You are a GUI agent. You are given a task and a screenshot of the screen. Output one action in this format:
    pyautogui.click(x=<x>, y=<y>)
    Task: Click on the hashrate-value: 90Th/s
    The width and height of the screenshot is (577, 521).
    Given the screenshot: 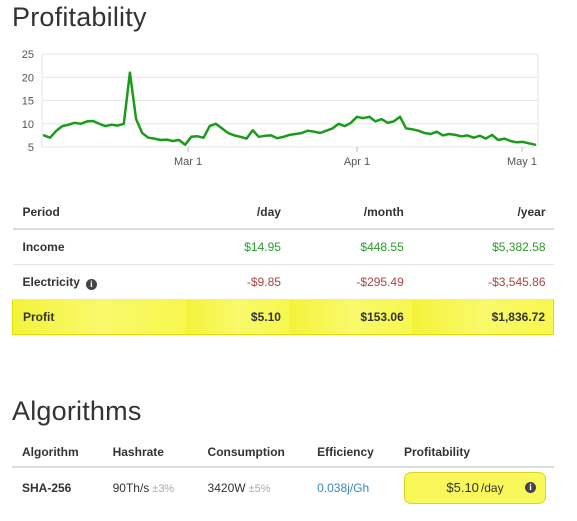 What is the action you would take?
    pyautogui.click(x=131, y=488)
    